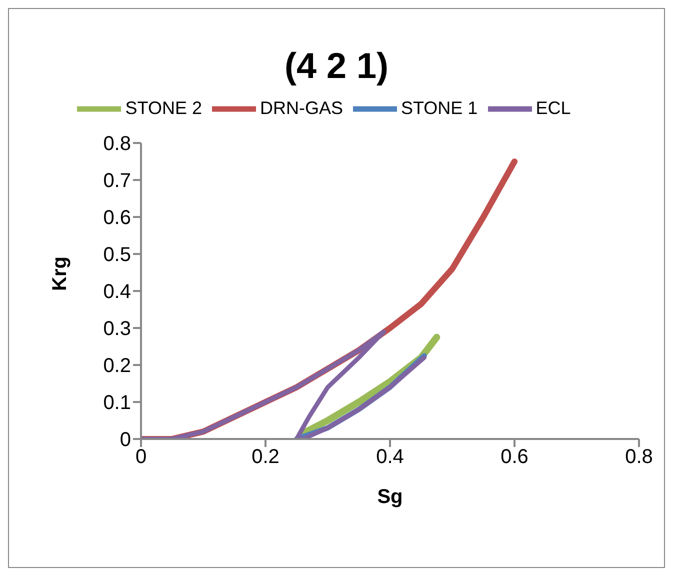 This screenshot has width=673, height=576. What do you see at coordinates (266, 457) in the screenshot?
I see `x-tick-label: 0.2` at bounding box center [266, 457].